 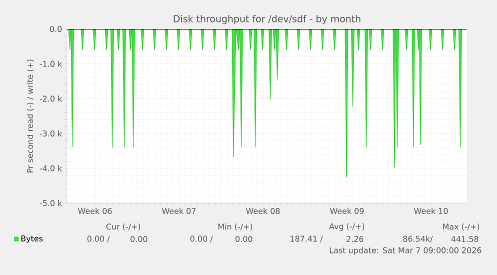 I want to click on chart-title: Disk throughput for /dev/sdf - by month, so click(x=267, y=19).